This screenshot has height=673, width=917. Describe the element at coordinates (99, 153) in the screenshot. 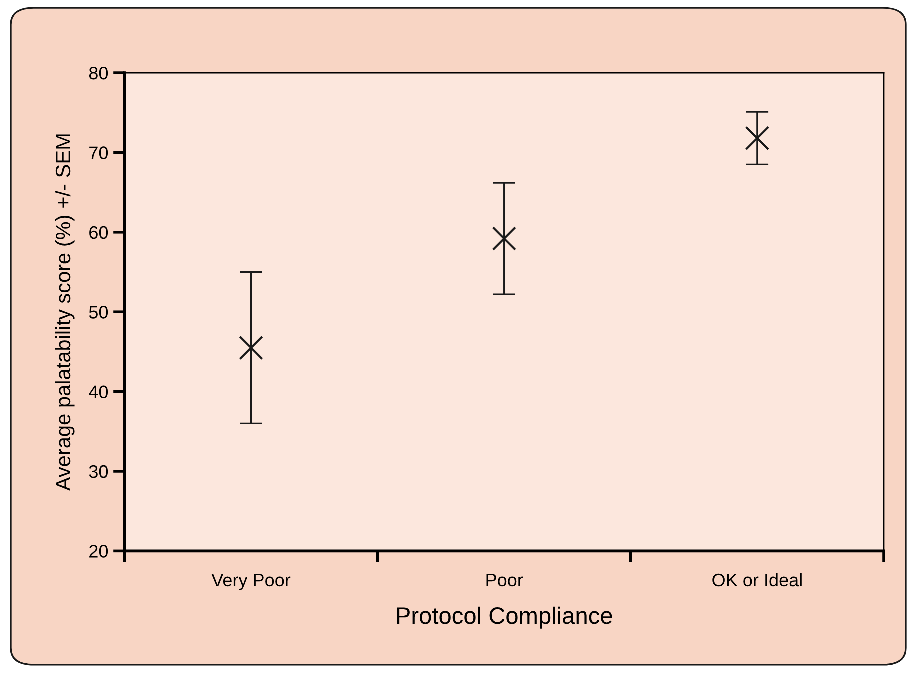

I see `y-tick-label: 70` at that location.